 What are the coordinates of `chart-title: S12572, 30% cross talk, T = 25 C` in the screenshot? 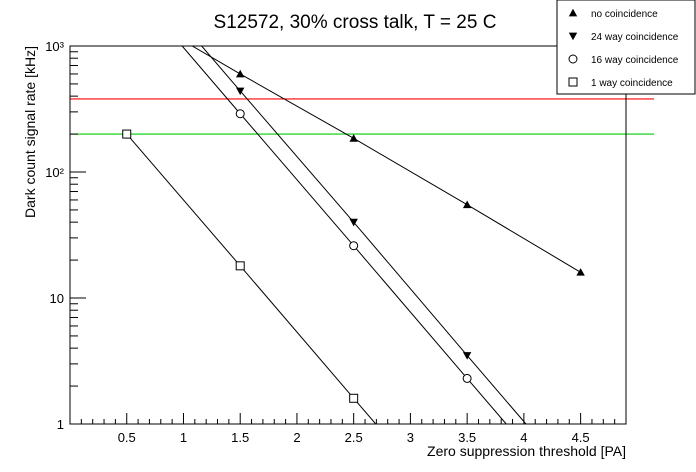 It's located at (355, 22).